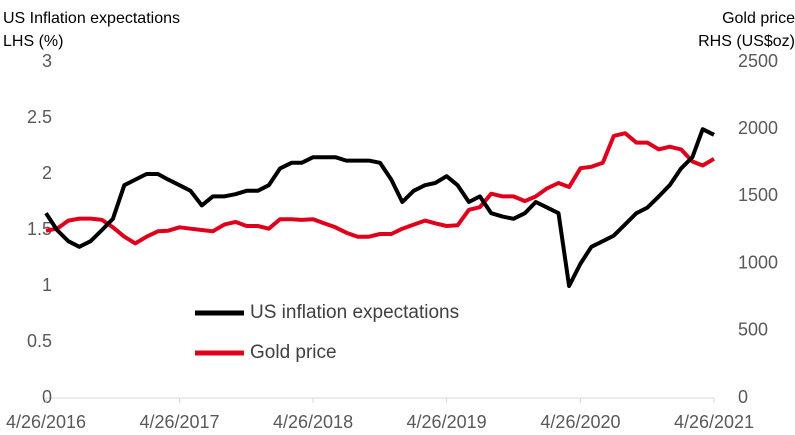 Image resolution: width=795 pixels, height=435 pixels. I want to click on x-tick-label: 4/26/2019, so click(447, 422).